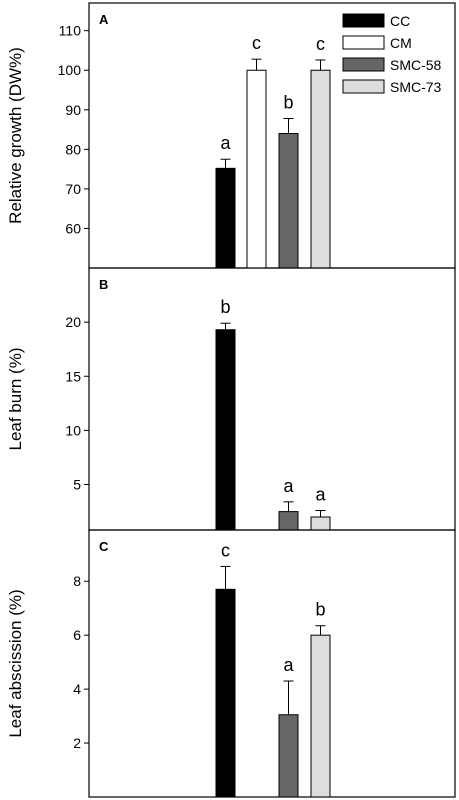 This screenshot has width=459, height=800. Describe the element at coordinates (104, 19) in the screenshot. I see `panel-label: A` at that location.